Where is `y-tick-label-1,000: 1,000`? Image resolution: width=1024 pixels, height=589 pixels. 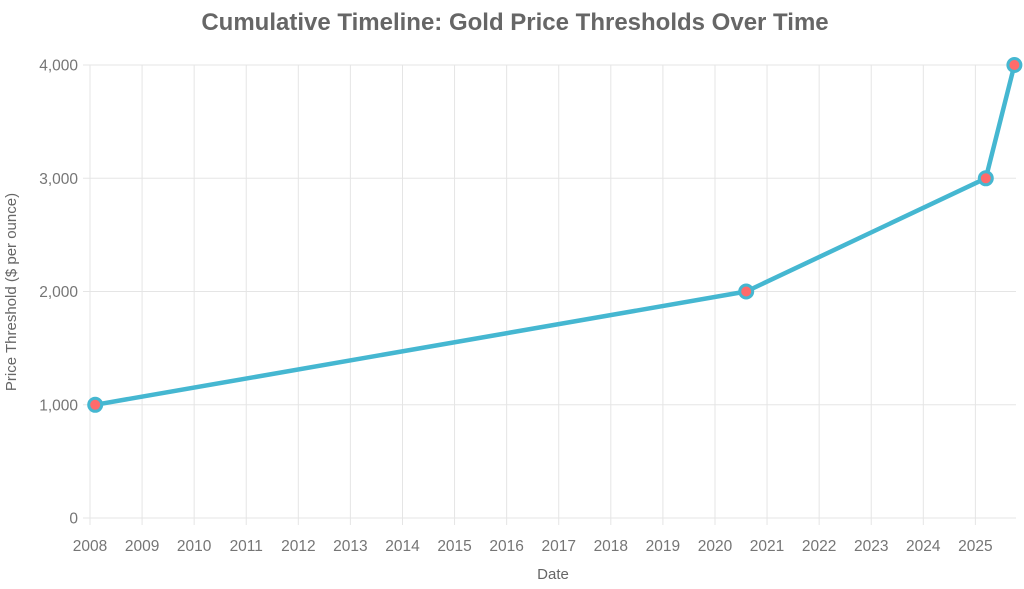
y-tick-label-1,000: 1,000 is located at coordinates (58, 405).